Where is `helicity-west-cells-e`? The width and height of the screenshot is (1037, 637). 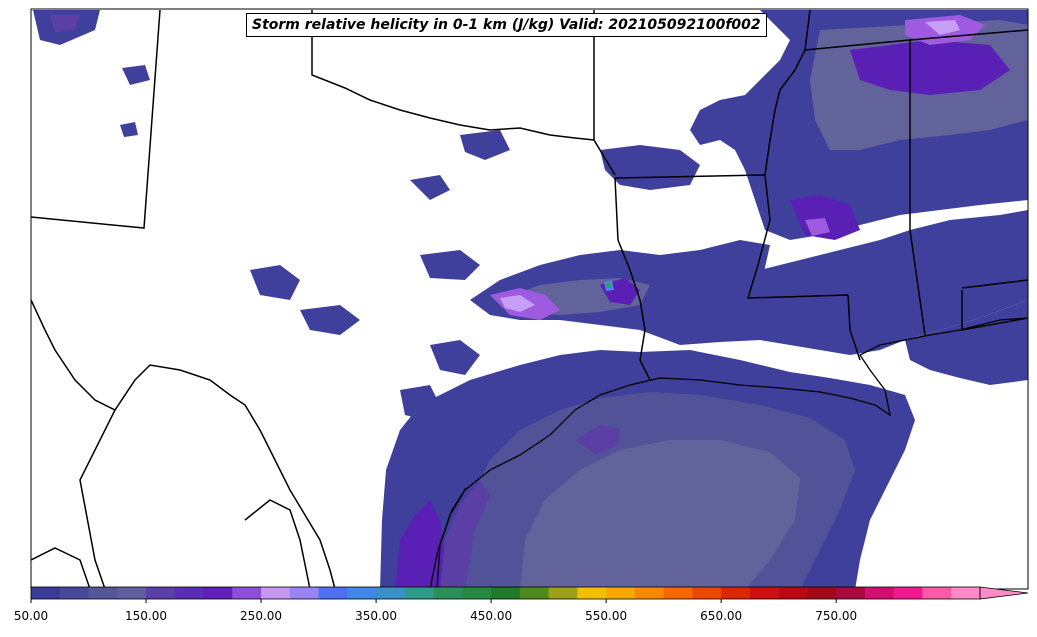
helicity-west-cells-e is located at coordinates (420, 402).